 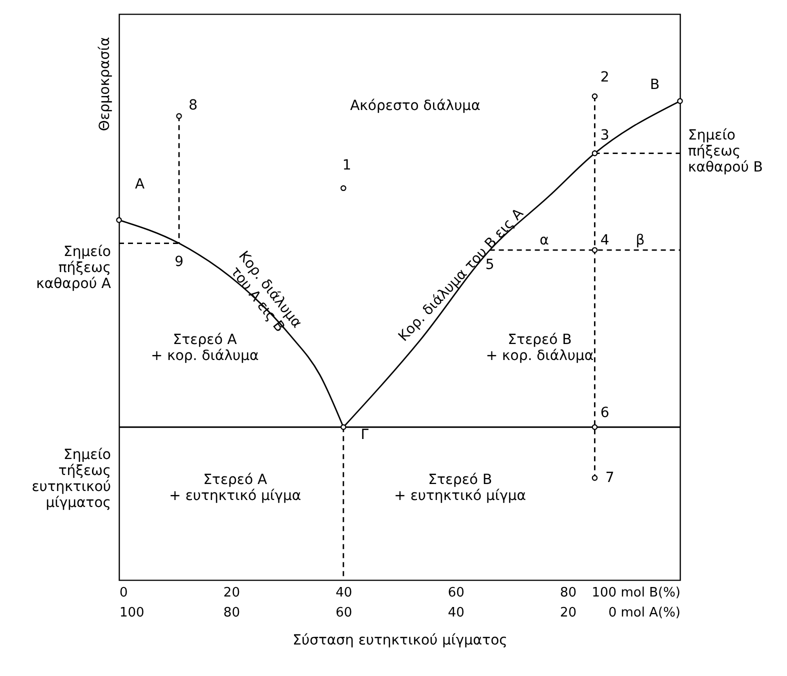 I want to click on annotation: Α, so click(x=139, y=184).